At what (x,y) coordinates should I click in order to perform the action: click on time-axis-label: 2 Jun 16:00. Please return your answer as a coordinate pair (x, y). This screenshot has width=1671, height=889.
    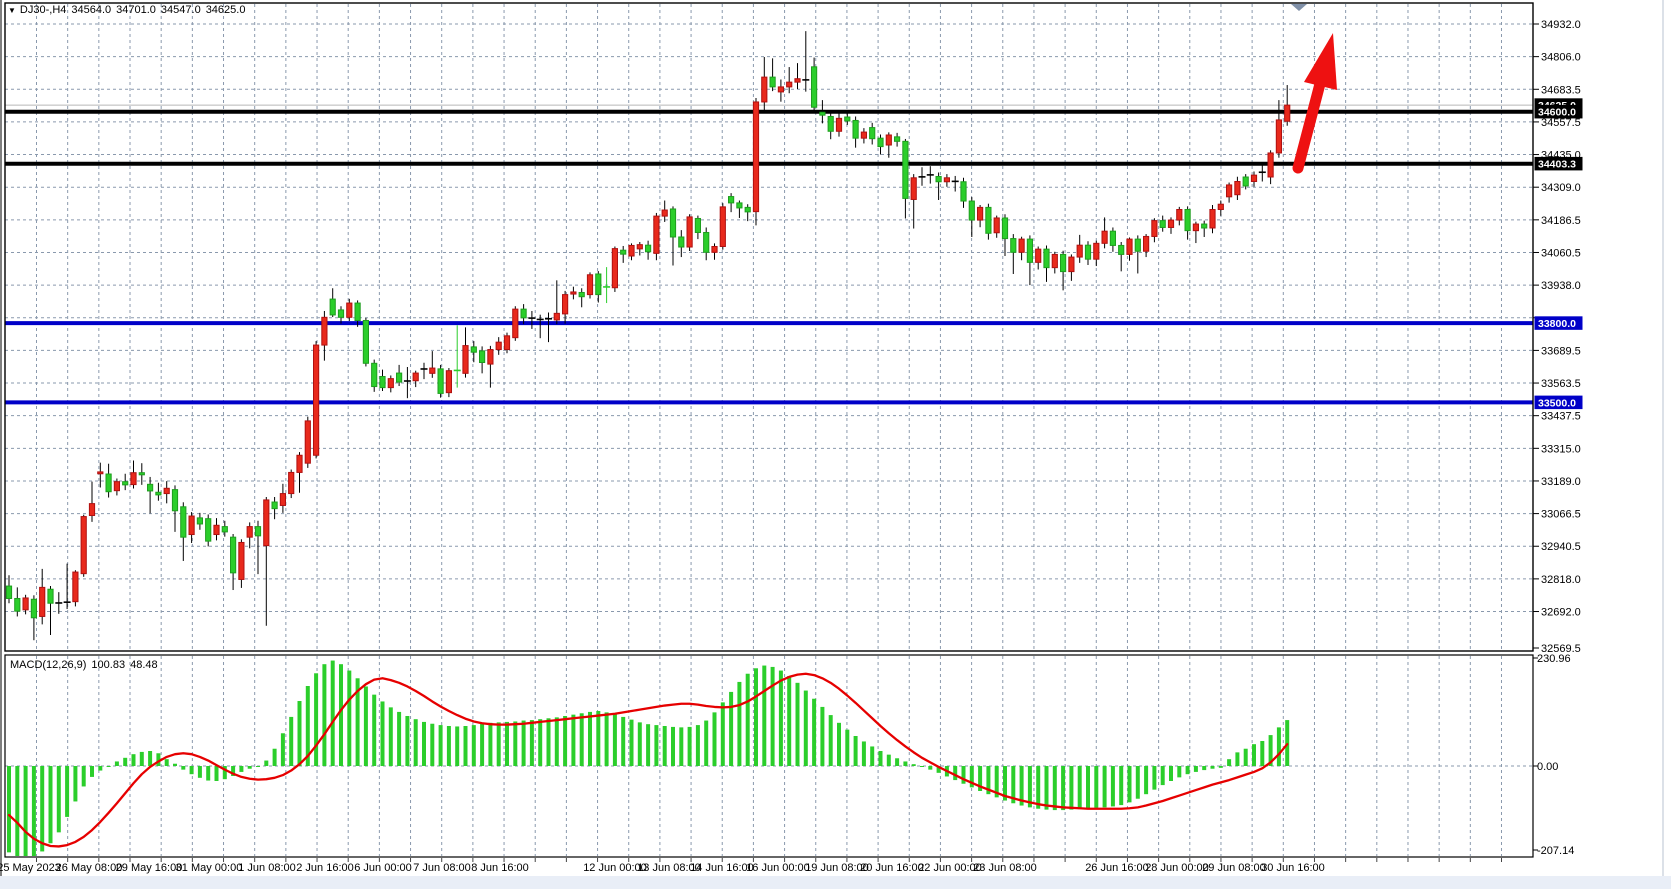
    Looking at the image, I should click on (325, 868).